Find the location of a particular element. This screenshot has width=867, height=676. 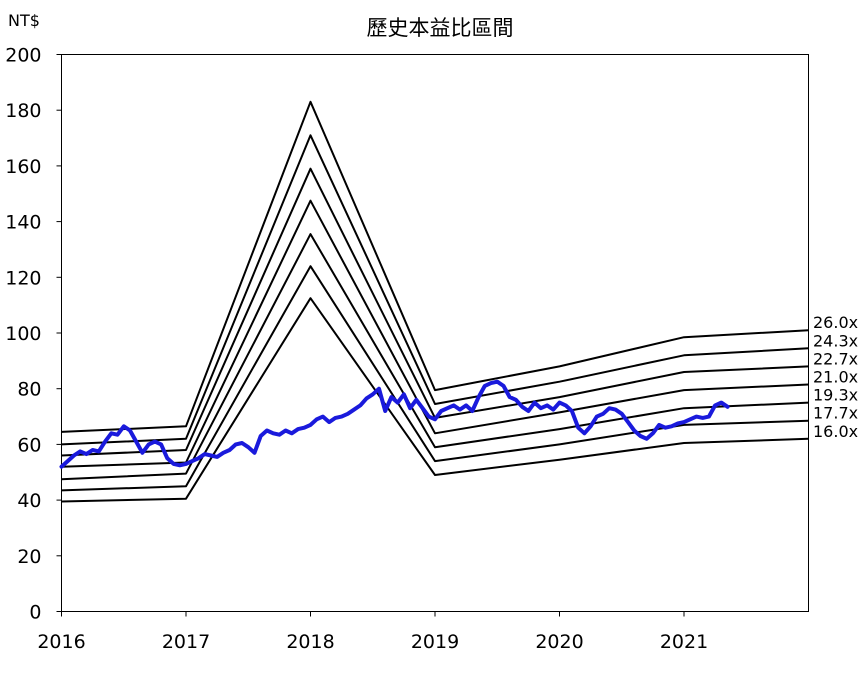

price-series is located at coordinates (394, 424).